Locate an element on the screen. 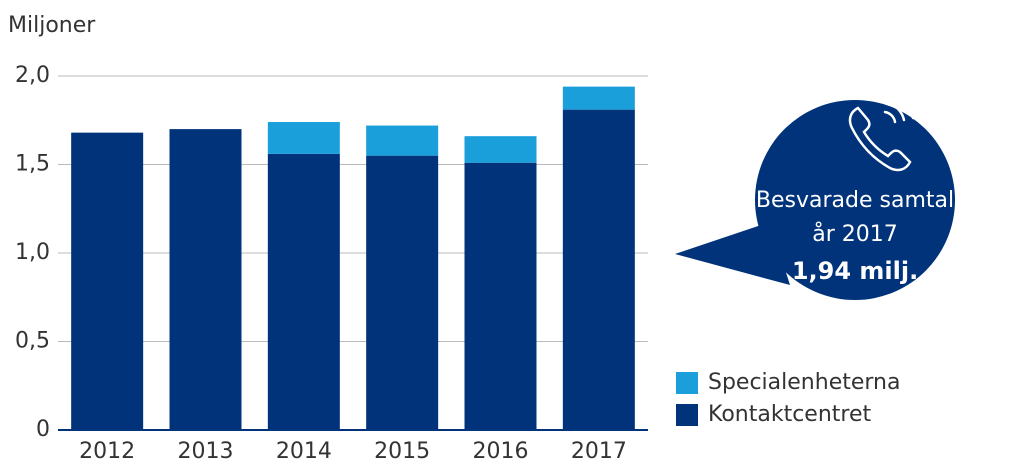 This screenshot has width=1013, height=468. x-tick-label: 2017 is located at coordinates (599, 451).